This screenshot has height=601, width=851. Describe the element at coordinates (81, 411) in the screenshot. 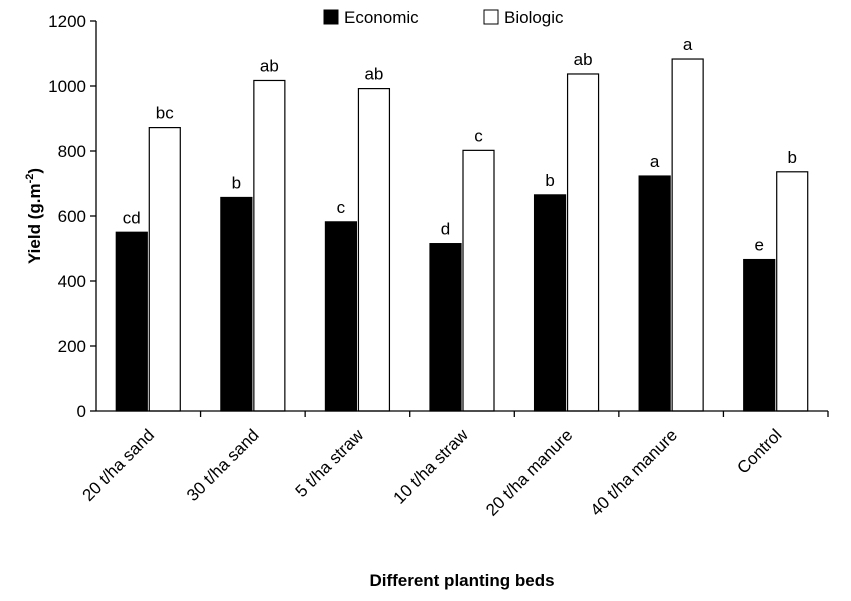

I see `y-tick-label: 0` at that location.